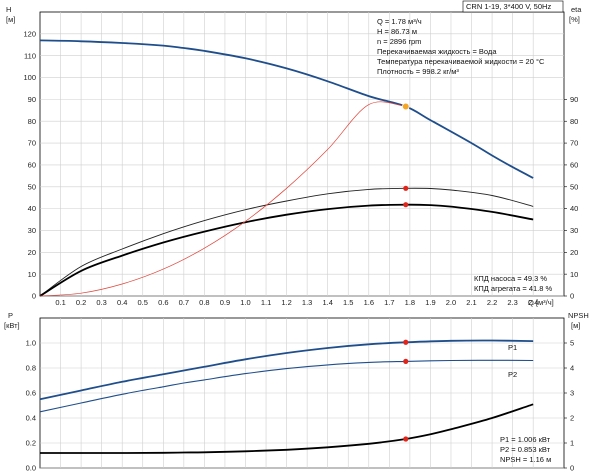  Describe the element at coordinates (574, 99) in the screenshot. I see `top-right-tick-label: 90` at that location.